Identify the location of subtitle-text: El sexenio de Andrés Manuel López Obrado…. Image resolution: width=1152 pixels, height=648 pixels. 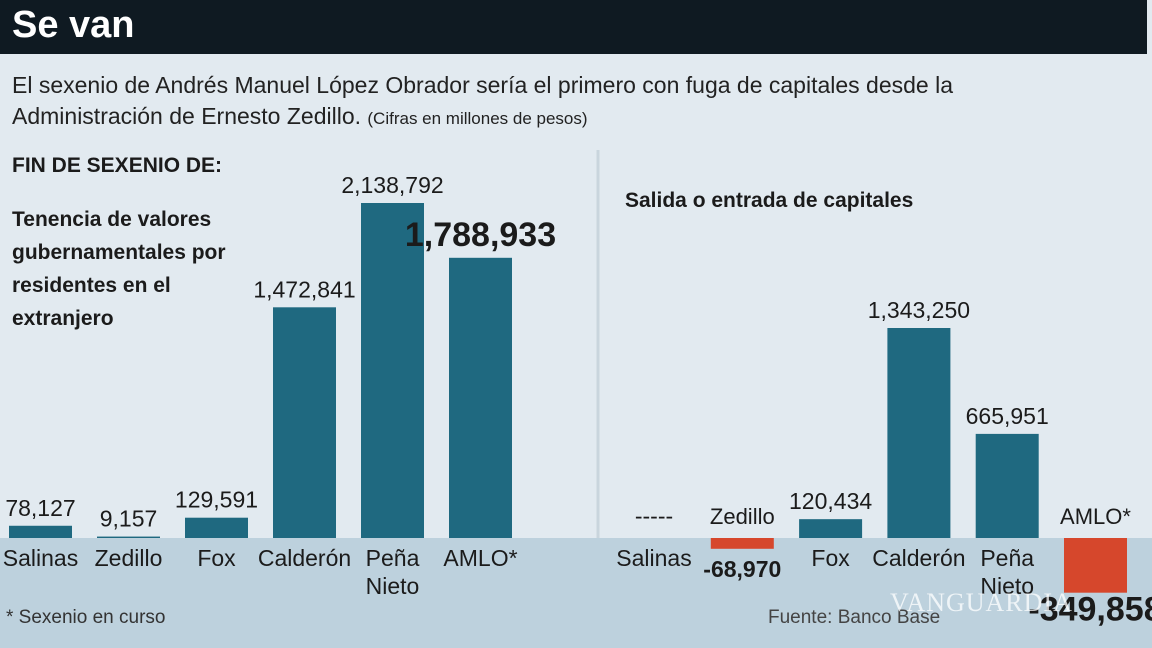
(483, 100).